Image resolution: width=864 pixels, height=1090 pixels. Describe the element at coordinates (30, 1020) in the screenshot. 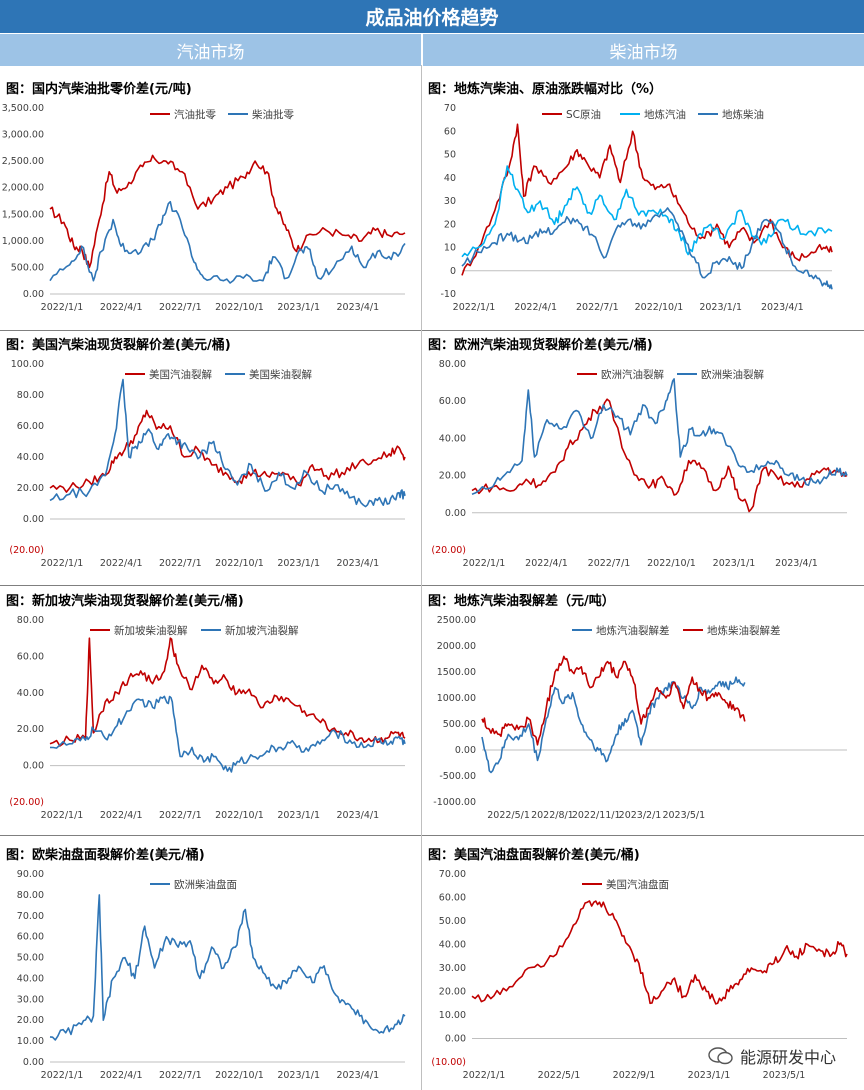

I see `y-tick-label: 20.00` at that location.